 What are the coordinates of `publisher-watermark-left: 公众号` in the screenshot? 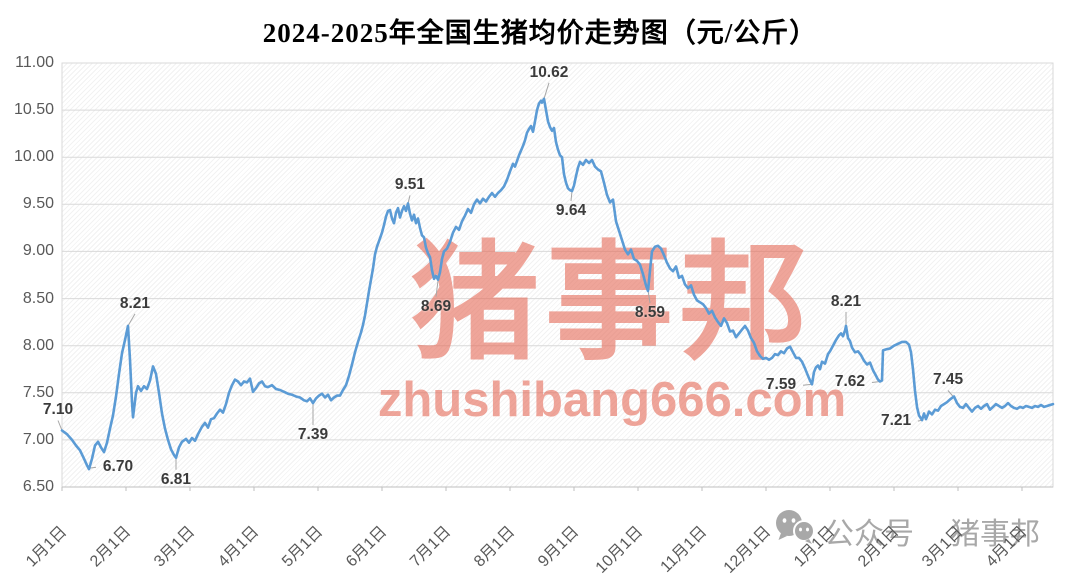 It's located at (869, 534).